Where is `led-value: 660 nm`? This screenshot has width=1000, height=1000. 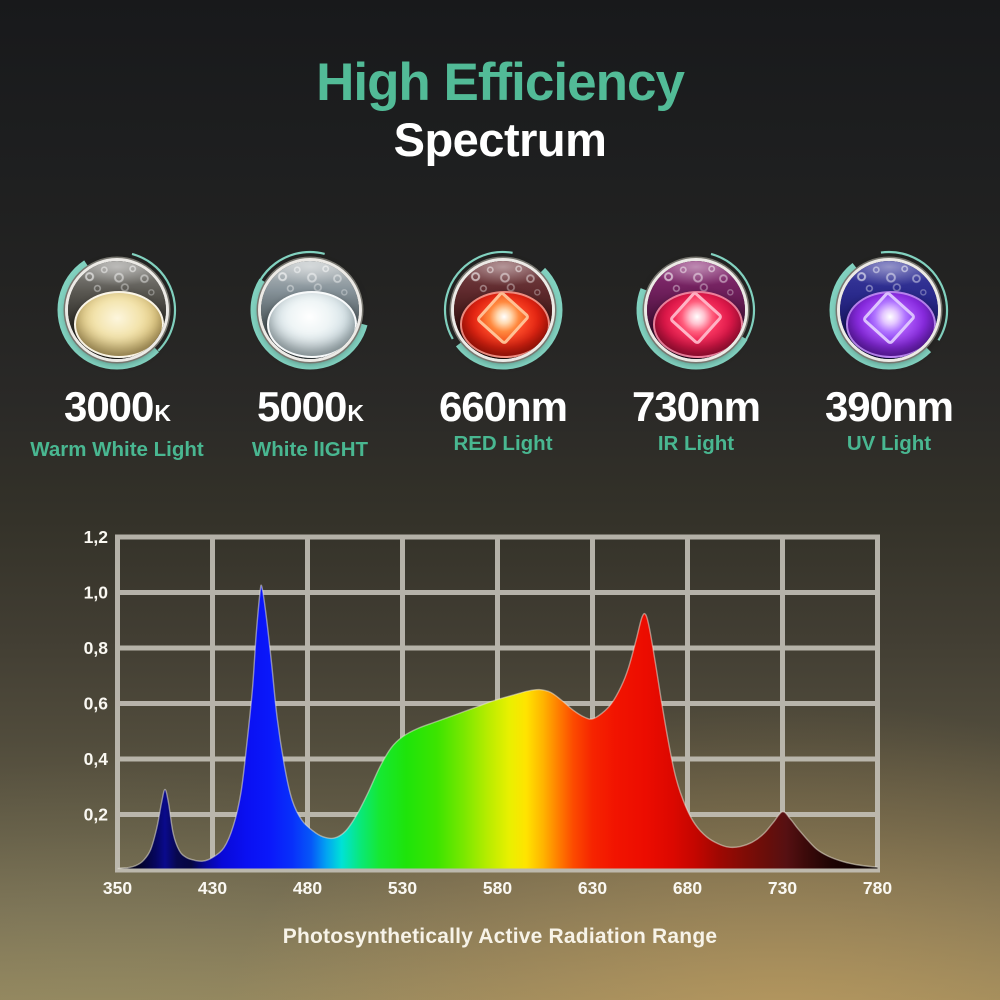 led-value: 660 nm is located at coordinates (503, 406).